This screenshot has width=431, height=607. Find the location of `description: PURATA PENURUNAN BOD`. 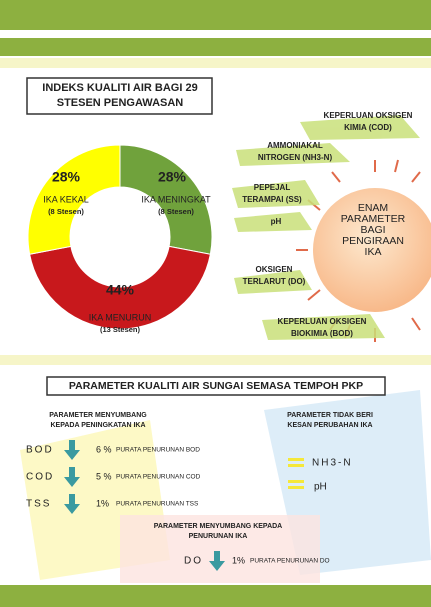

description: PURATA PENURUNAN BOD is located at coordinates (158, 450).